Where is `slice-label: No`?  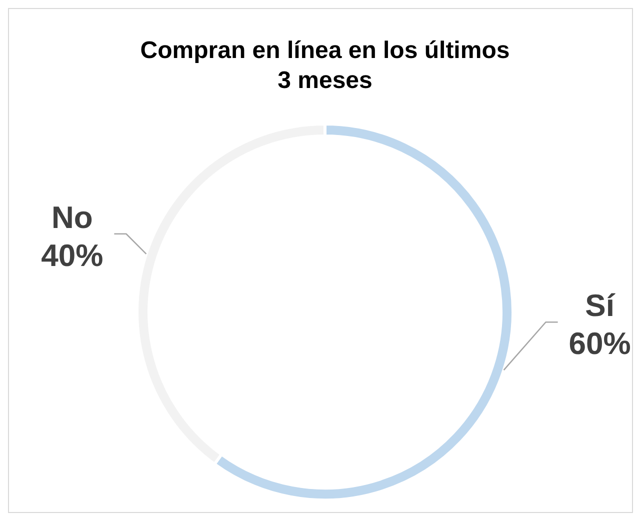 slice-label: No is located at coordinates (72, 217).